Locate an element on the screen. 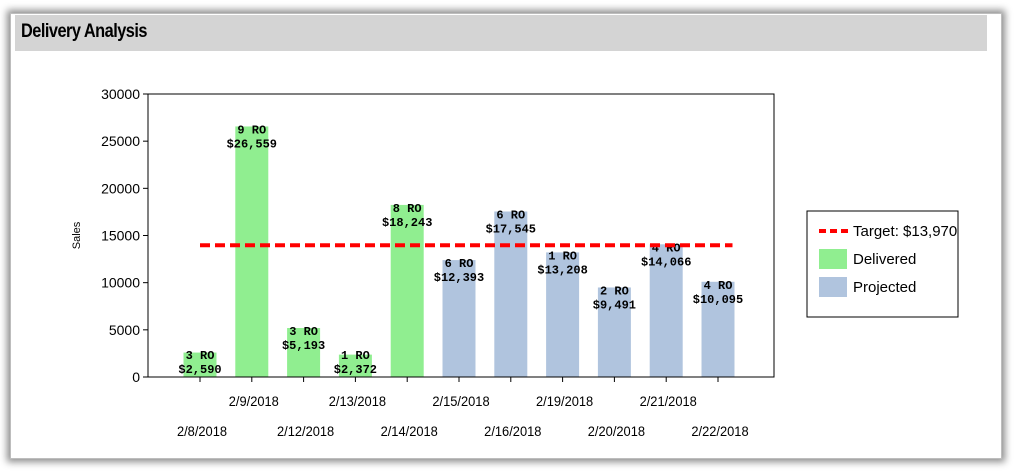  x-tick-label: 2/14/2018 is located at coordinates (409, 432).